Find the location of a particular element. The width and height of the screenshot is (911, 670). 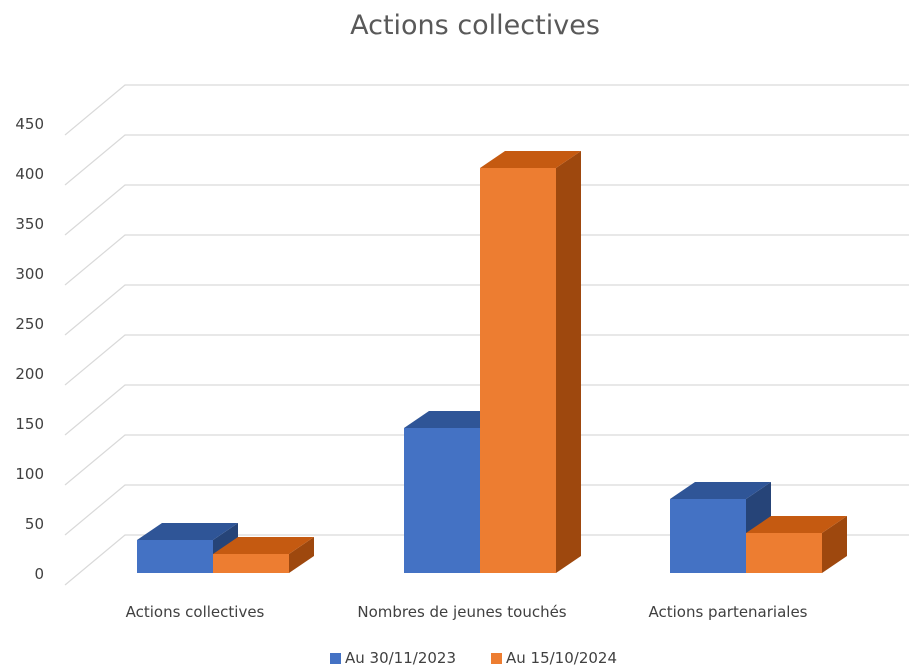

x-category-label: Actions partenariales is located at coordinates (728, 612).